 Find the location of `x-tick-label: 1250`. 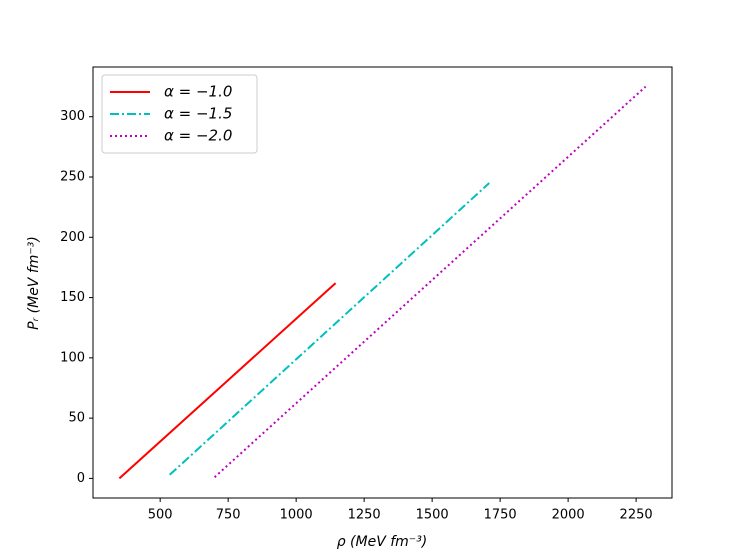

x-tick-label: 1250 is located at coordinates (364, 515).